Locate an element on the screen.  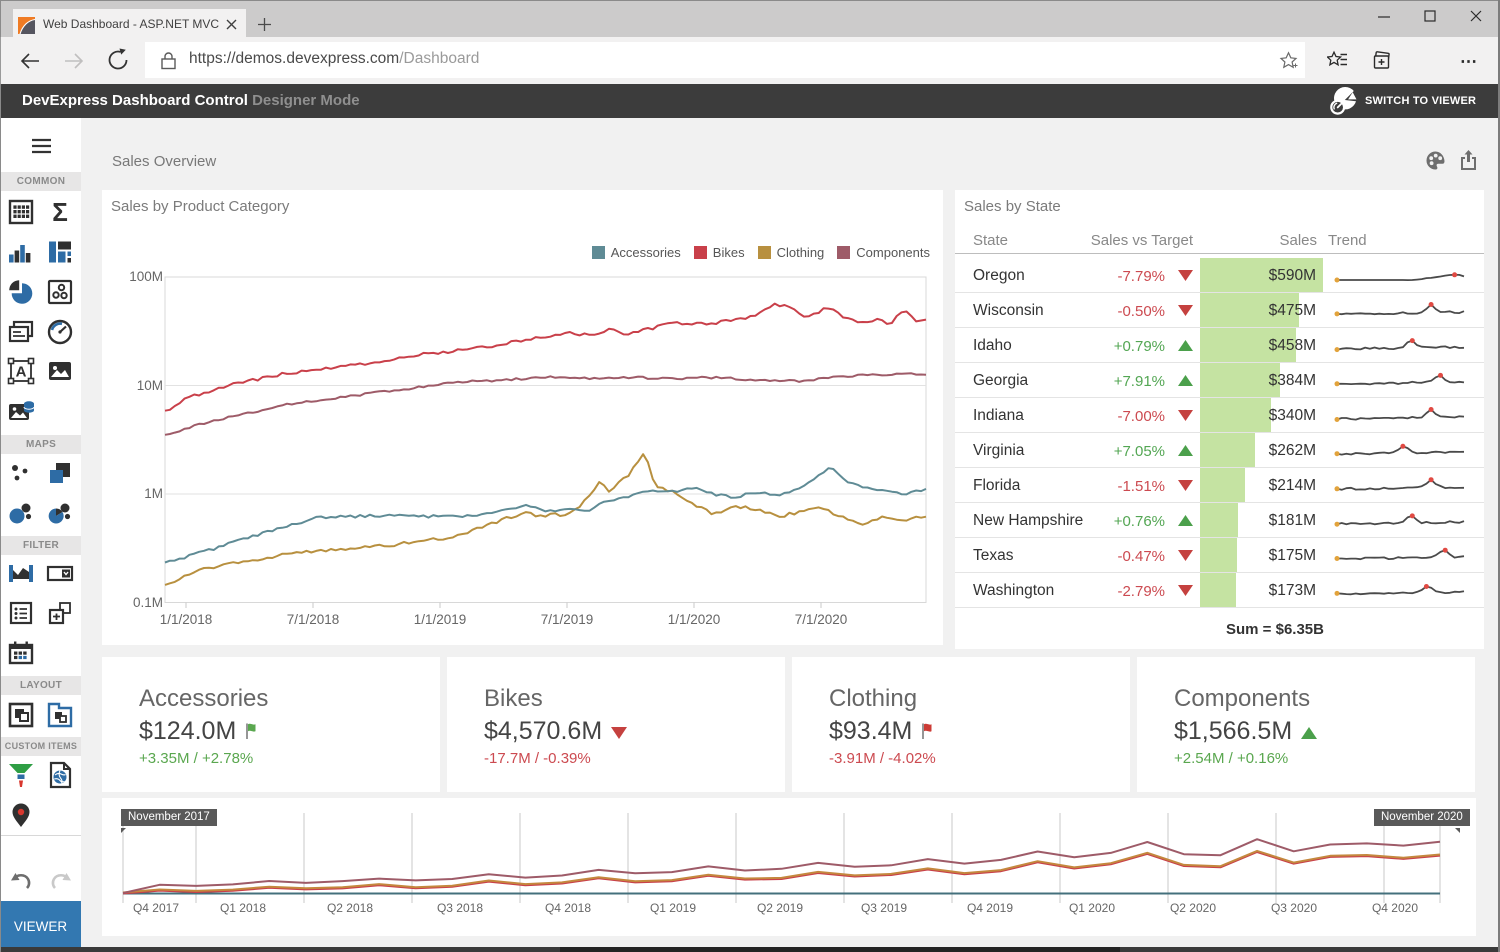
svg-text: Σ is located at coordinates (60, 212).